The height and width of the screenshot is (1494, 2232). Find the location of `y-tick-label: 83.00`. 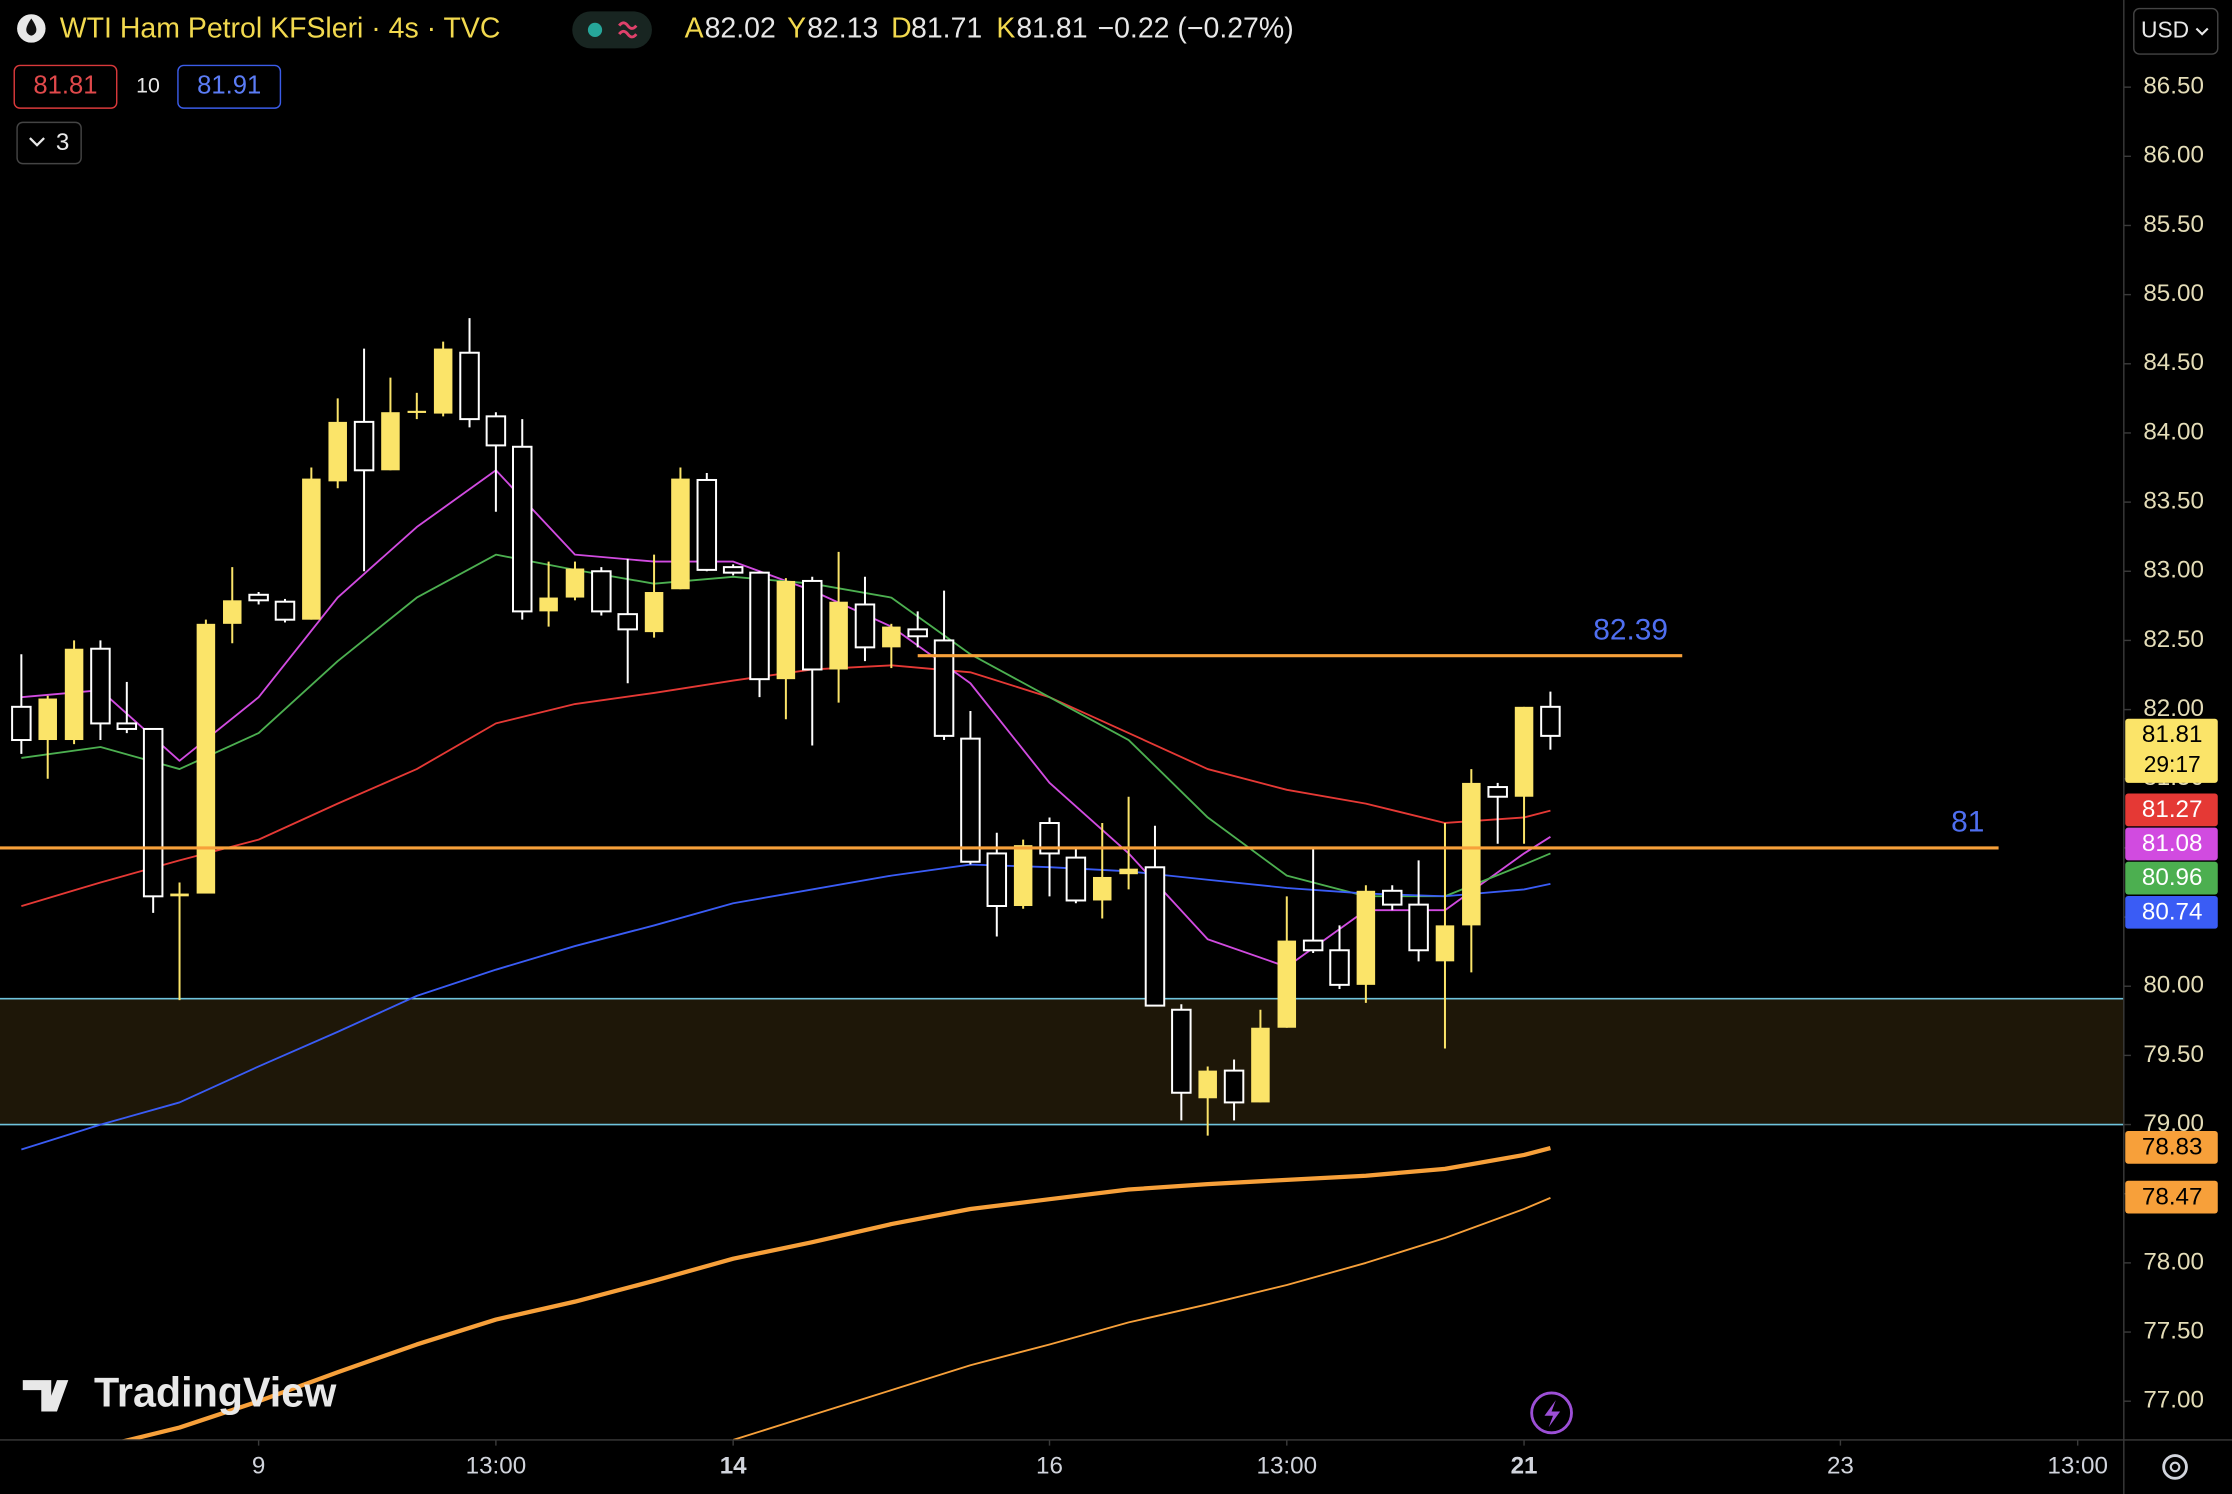

y-tick-label: 83.00 is located at coordinates (2173, 570).